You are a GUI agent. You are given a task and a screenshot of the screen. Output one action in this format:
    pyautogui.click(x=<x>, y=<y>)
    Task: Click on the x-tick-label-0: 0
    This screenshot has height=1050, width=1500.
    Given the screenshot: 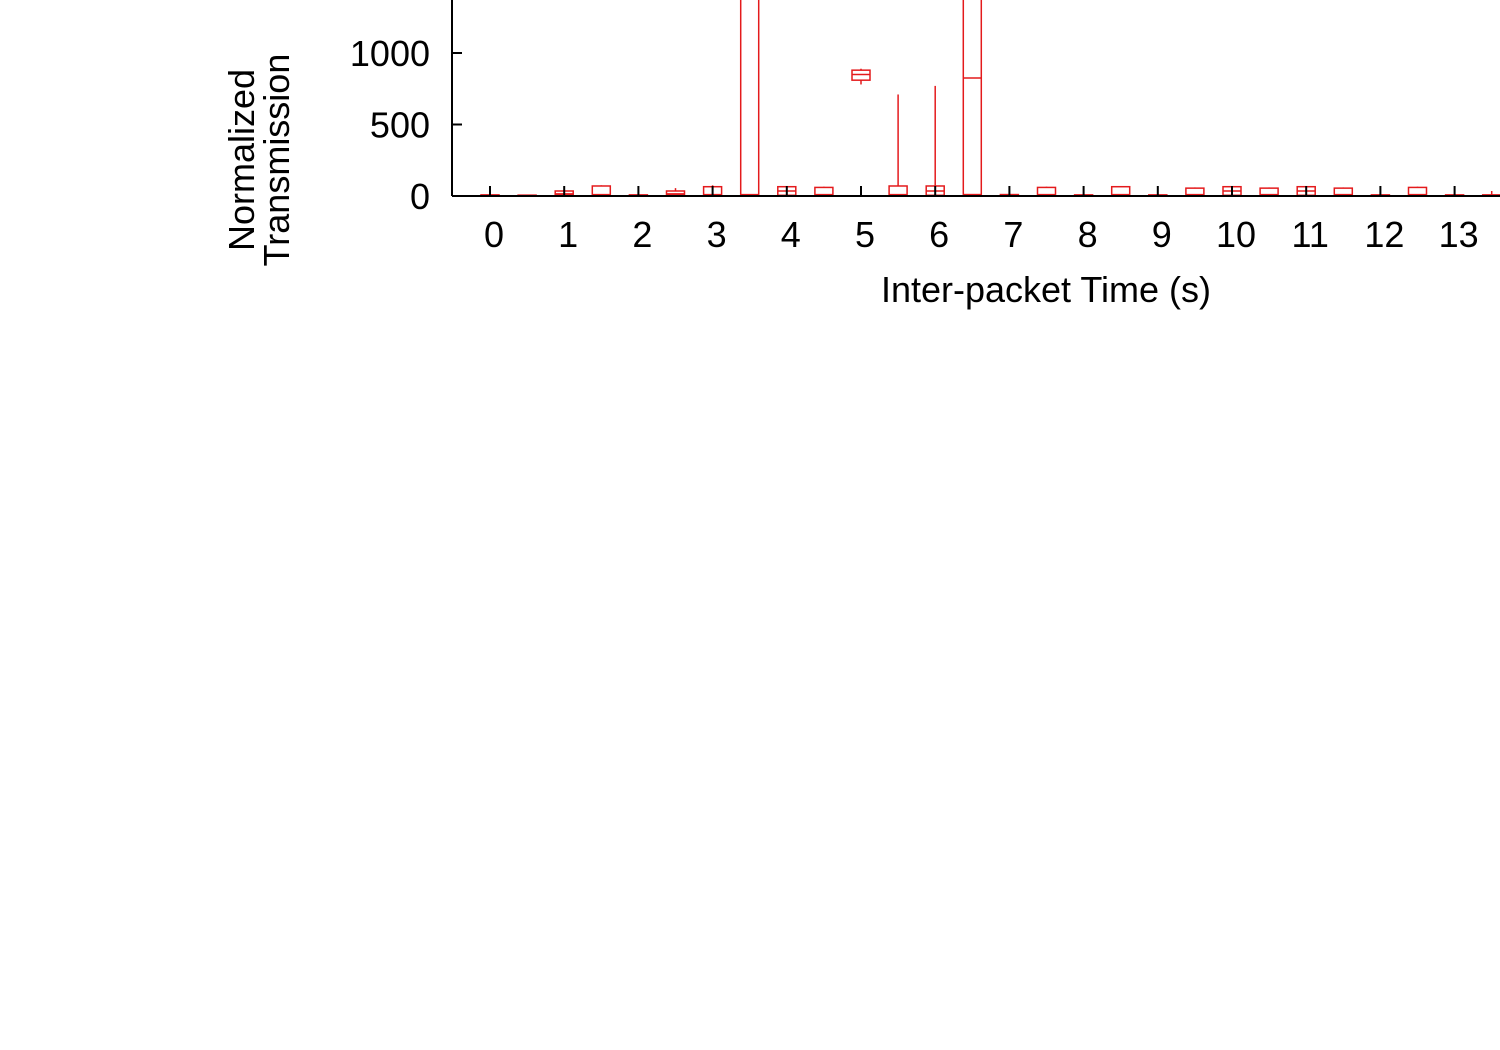 What is the action you would take?
    pyautogui.click(x=494, y=234)
    